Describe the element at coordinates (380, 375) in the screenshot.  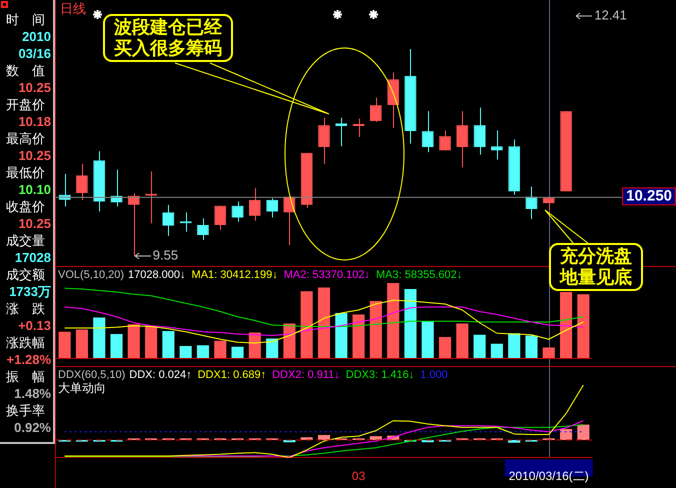
I see `text: DDX3: 1.416↓` at that location.